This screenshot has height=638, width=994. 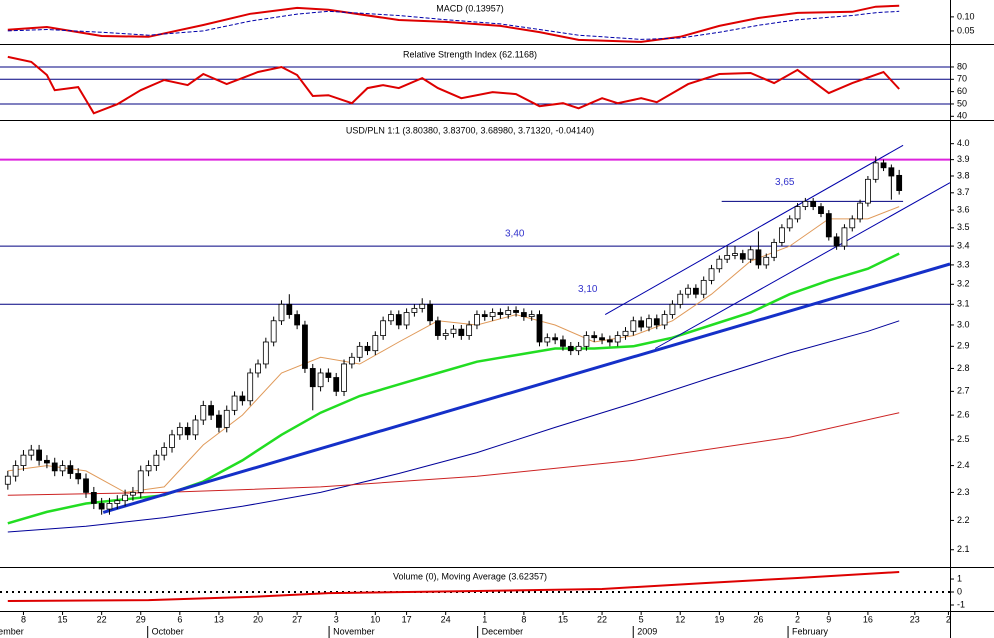 I want to click on x-tick-label: 1, so click(x=484, y=619).